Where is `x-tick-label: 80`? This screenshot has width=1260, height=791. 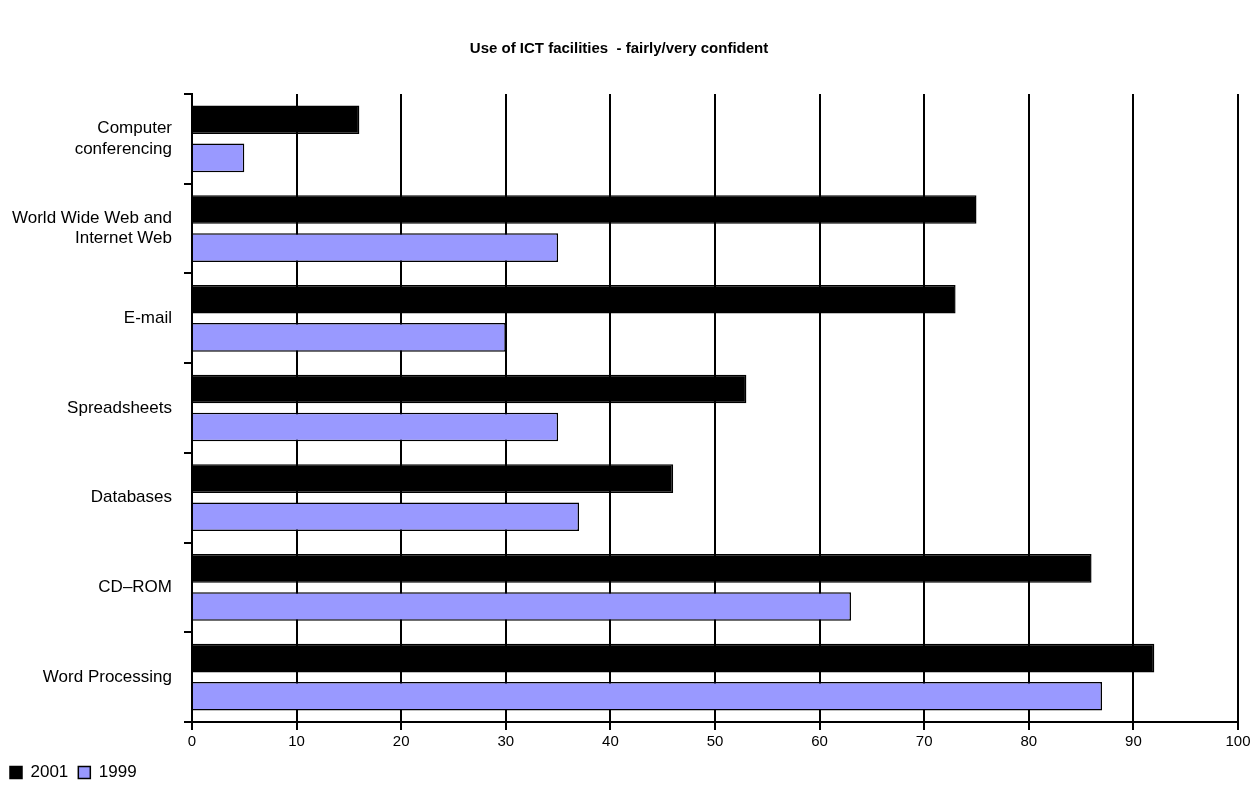 x-tick-label: 80 is located at coordinates (1029, 741).